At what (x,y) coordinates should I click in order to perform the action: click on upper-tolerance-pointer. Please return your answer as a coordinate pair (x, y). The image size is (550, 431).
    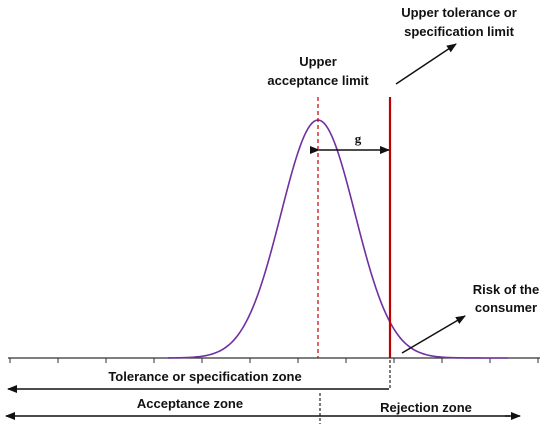
    Looking at the image, I should click on (426, 64).